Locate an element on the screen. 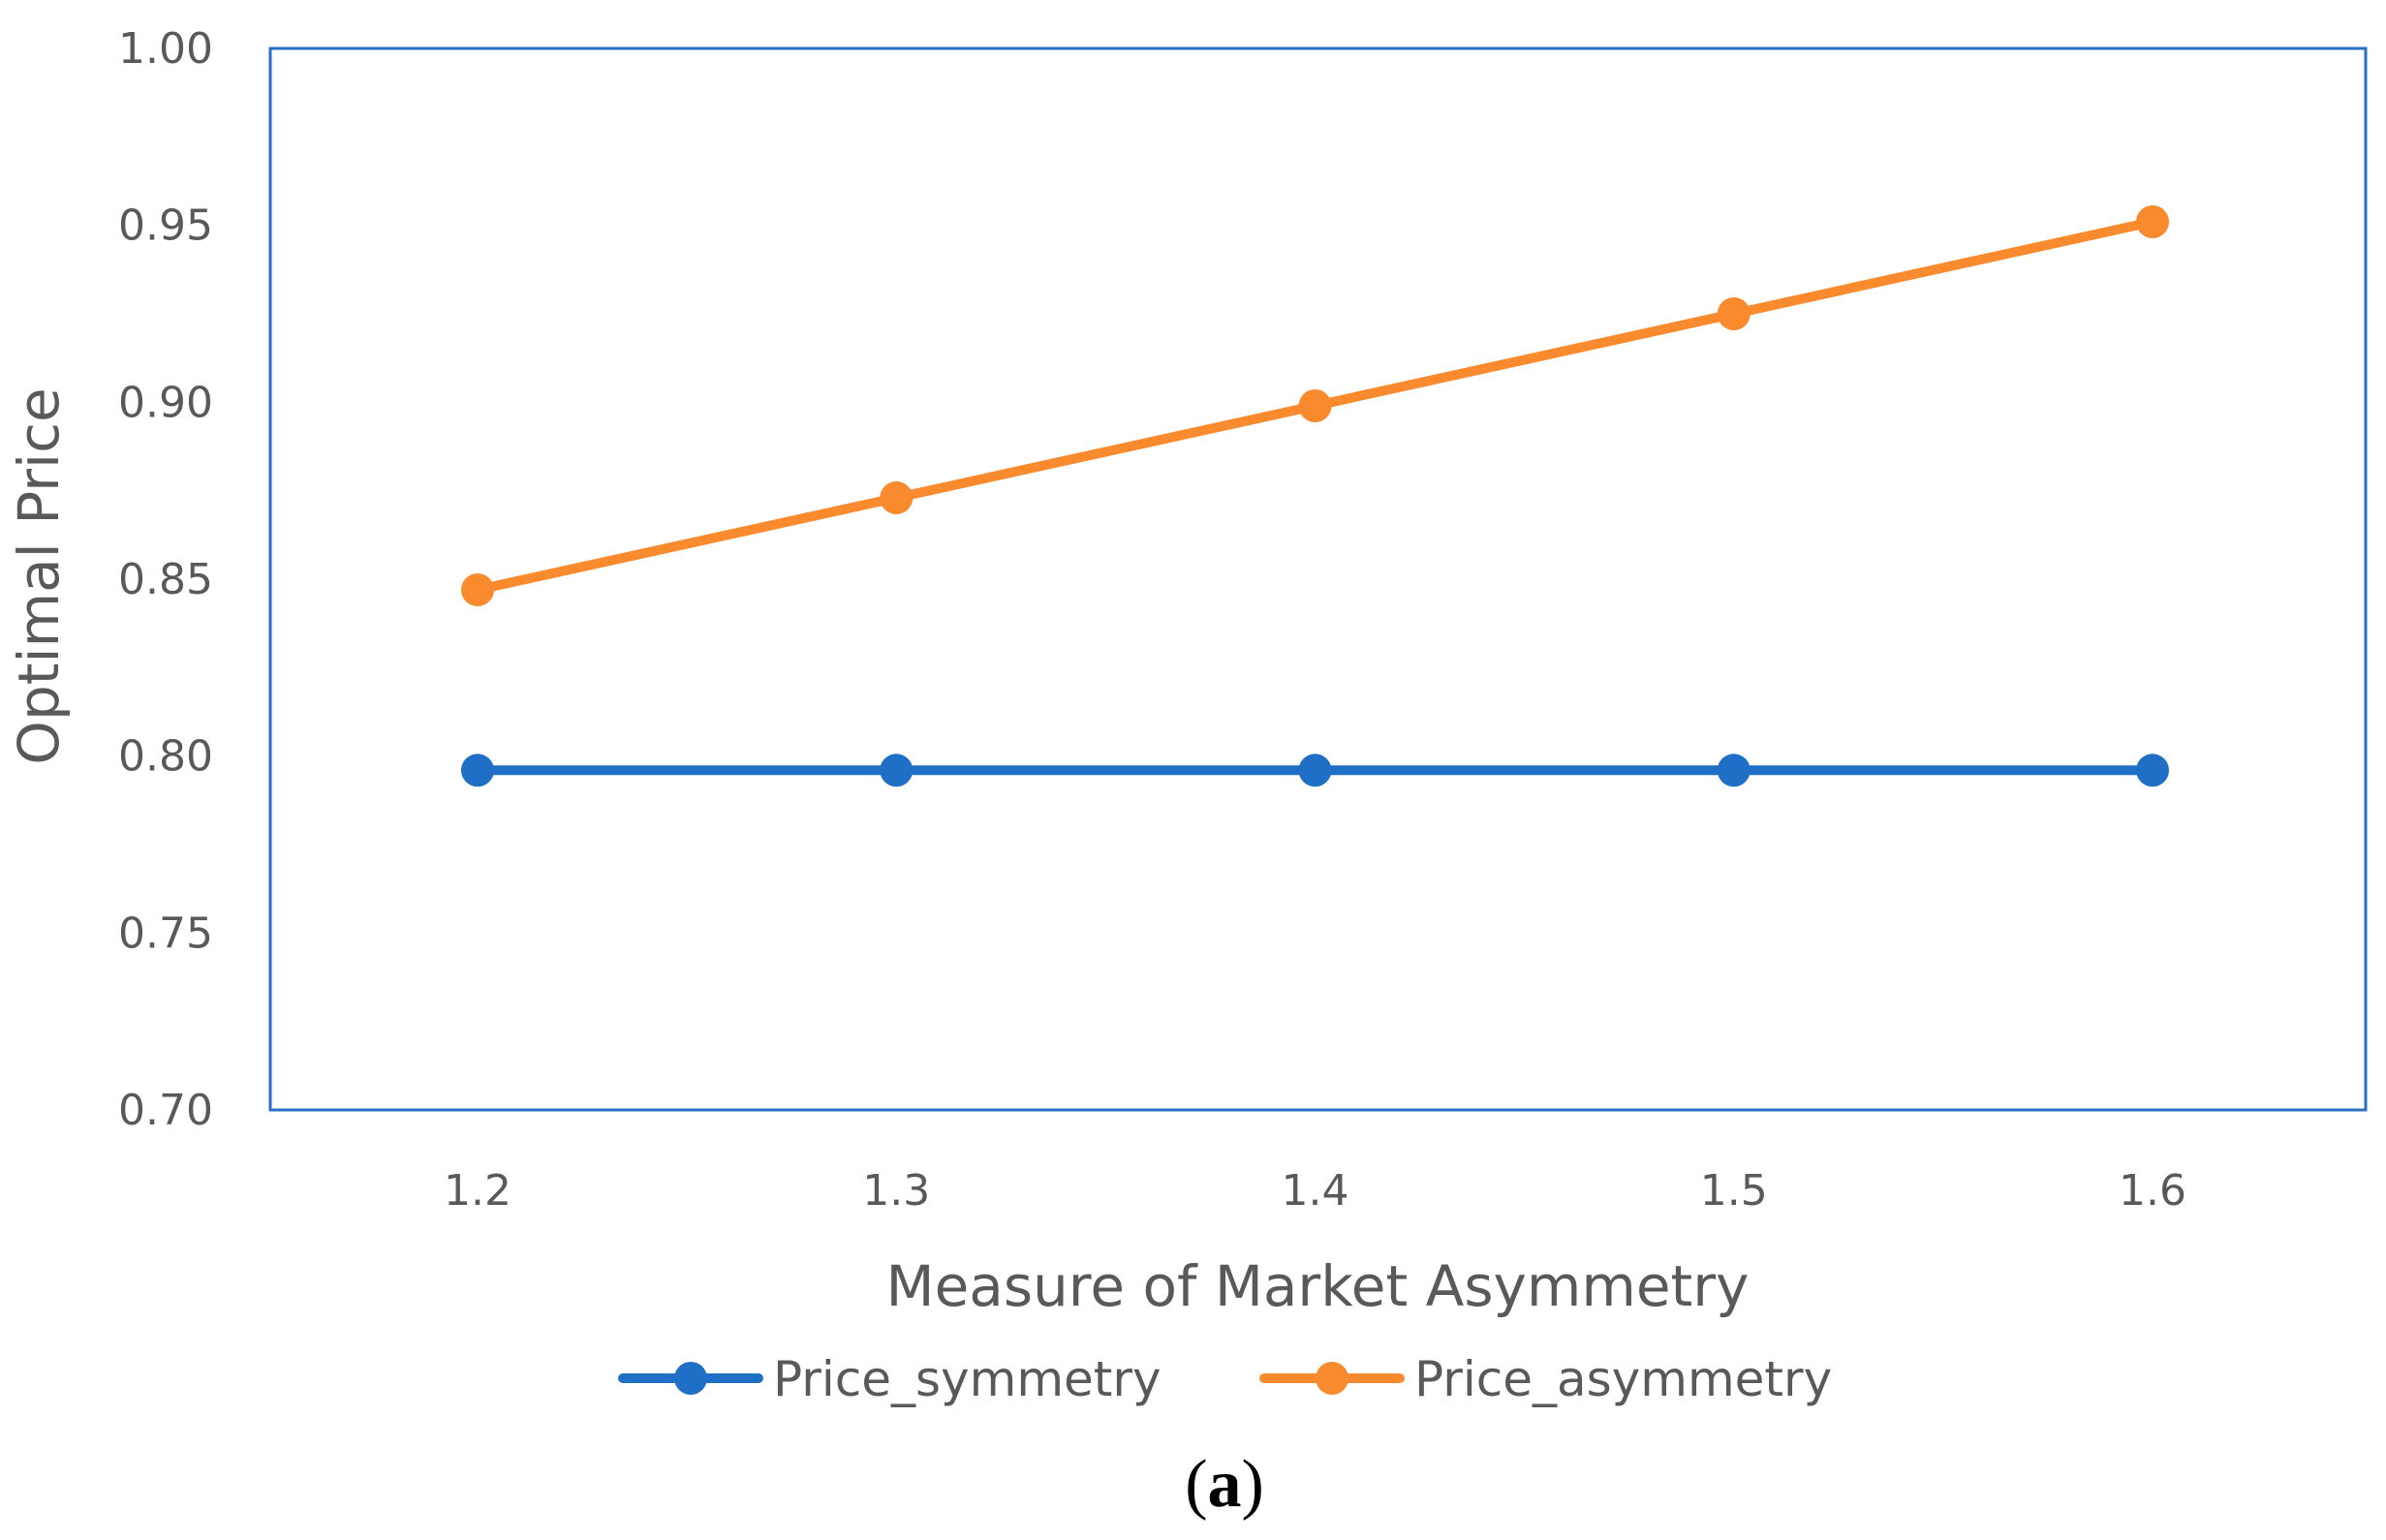  x-tick-label: 1.4 is located at coordinates (1315, 1191).